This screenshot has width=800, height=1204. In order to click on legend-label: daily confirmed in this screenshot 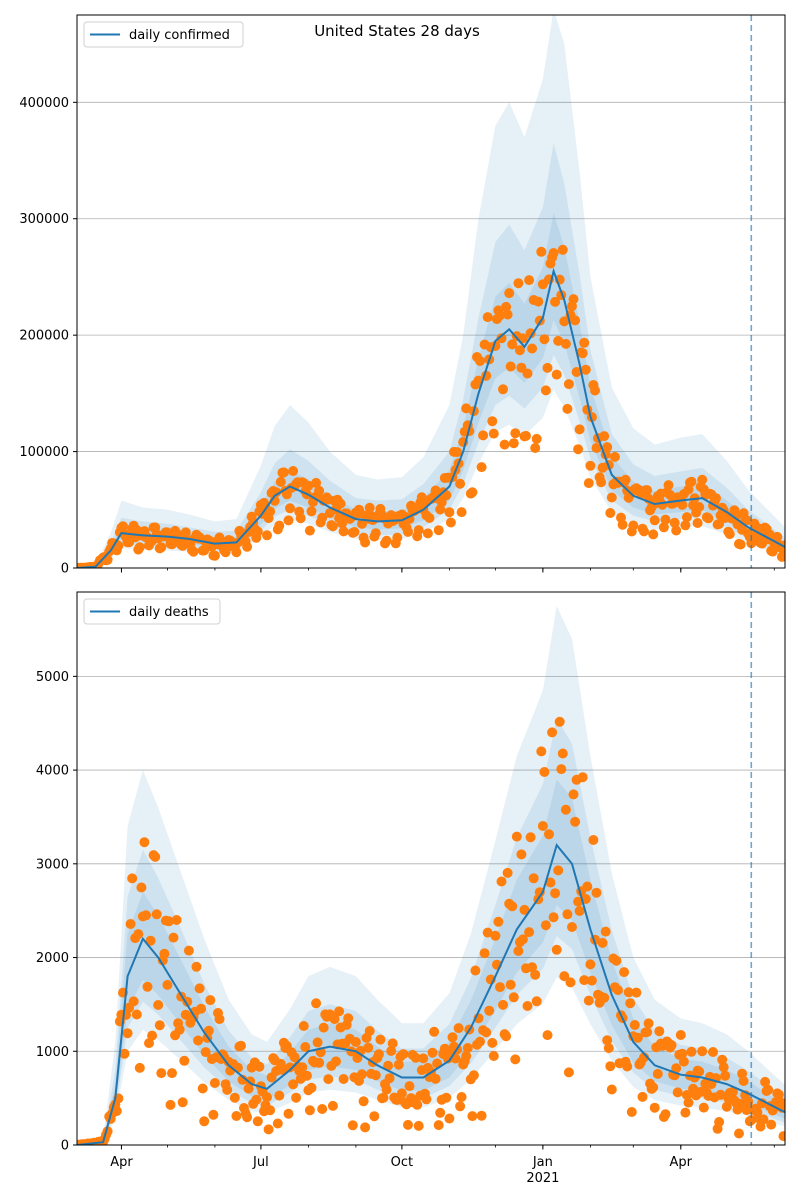, I will do `click(179, 35)`.